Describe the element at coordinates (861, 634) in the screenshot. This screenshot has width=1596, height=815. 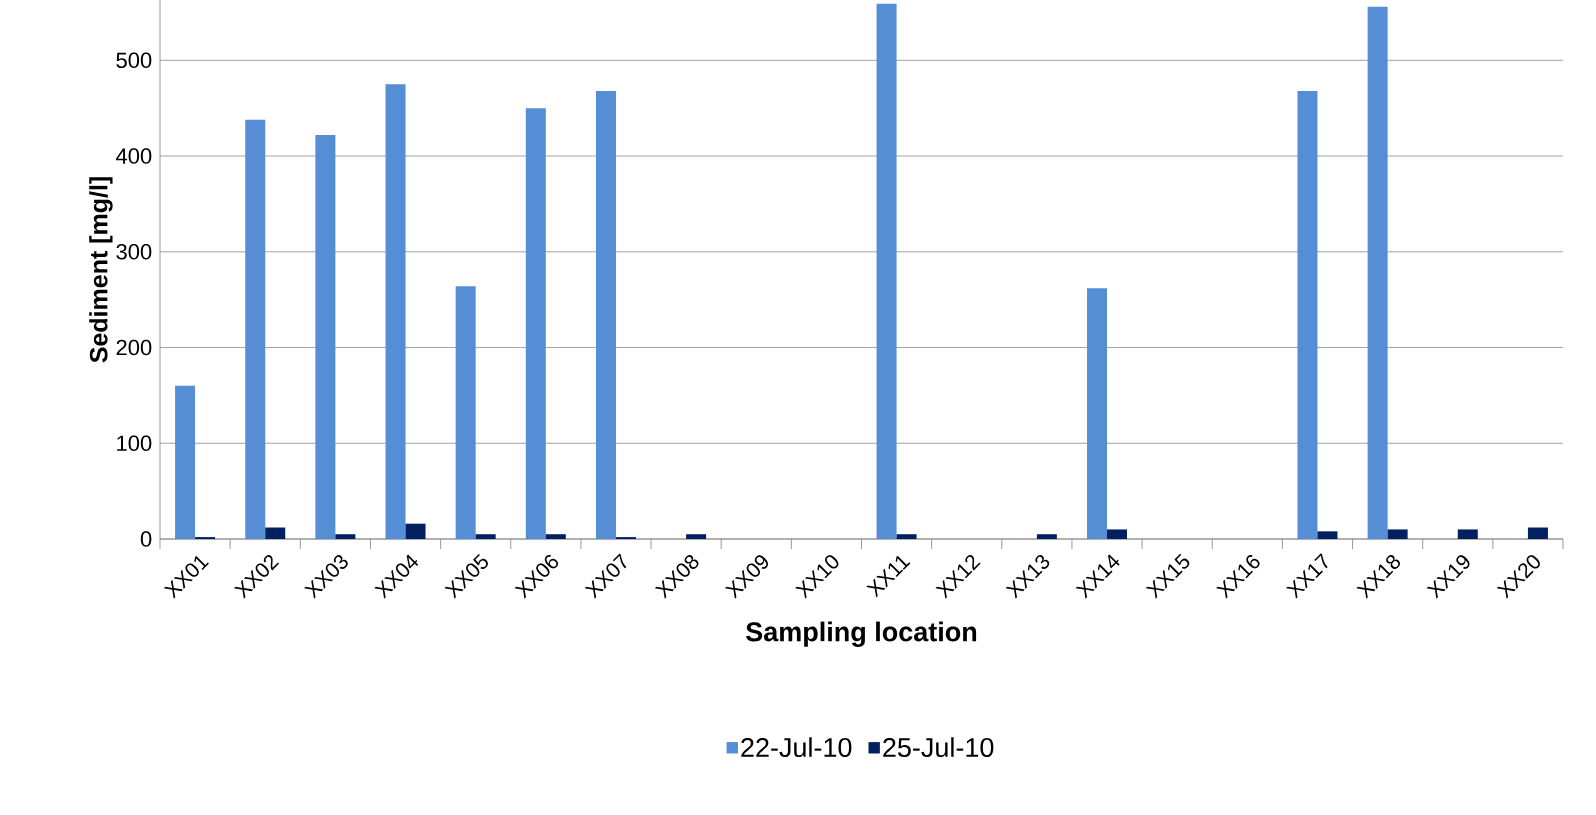
I see `x-axis-title: Sampling location` at that location.